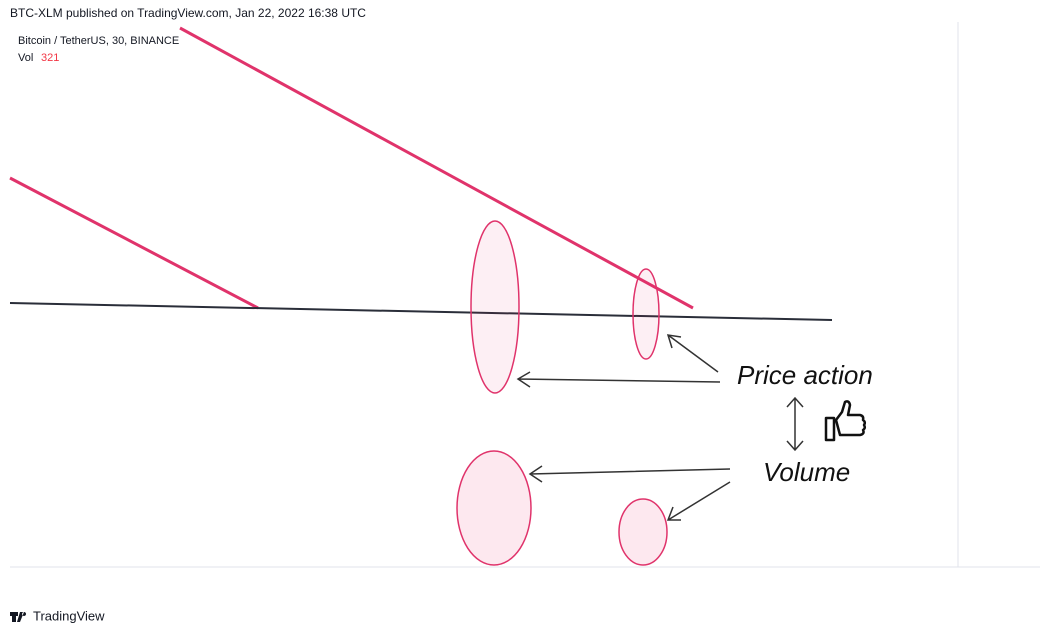  Describe the element at coordinates (660, 427) in the screenshot. I see `arrows` at that location.